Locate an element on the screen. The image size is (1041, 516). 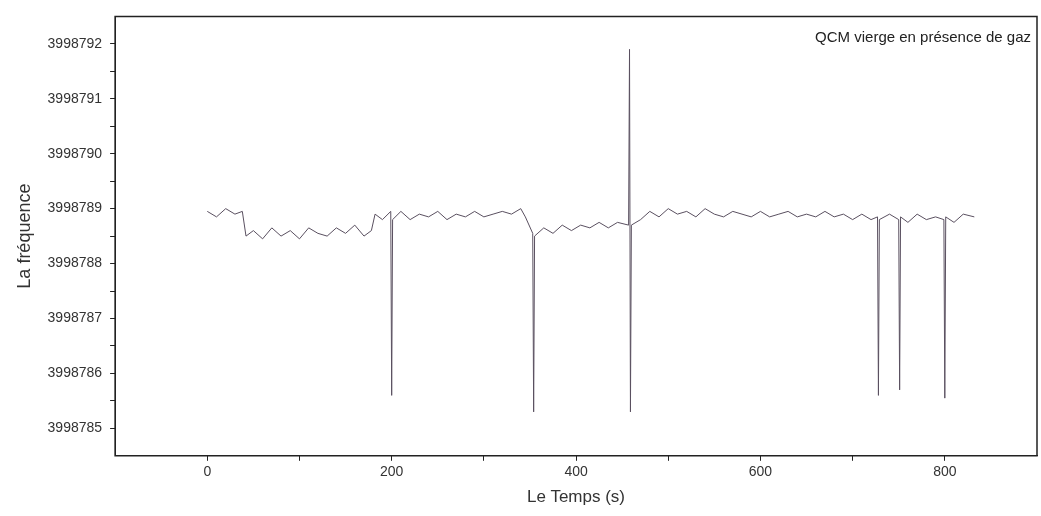
y-tick-label: 3998785 is located at coordinates (75, 427).